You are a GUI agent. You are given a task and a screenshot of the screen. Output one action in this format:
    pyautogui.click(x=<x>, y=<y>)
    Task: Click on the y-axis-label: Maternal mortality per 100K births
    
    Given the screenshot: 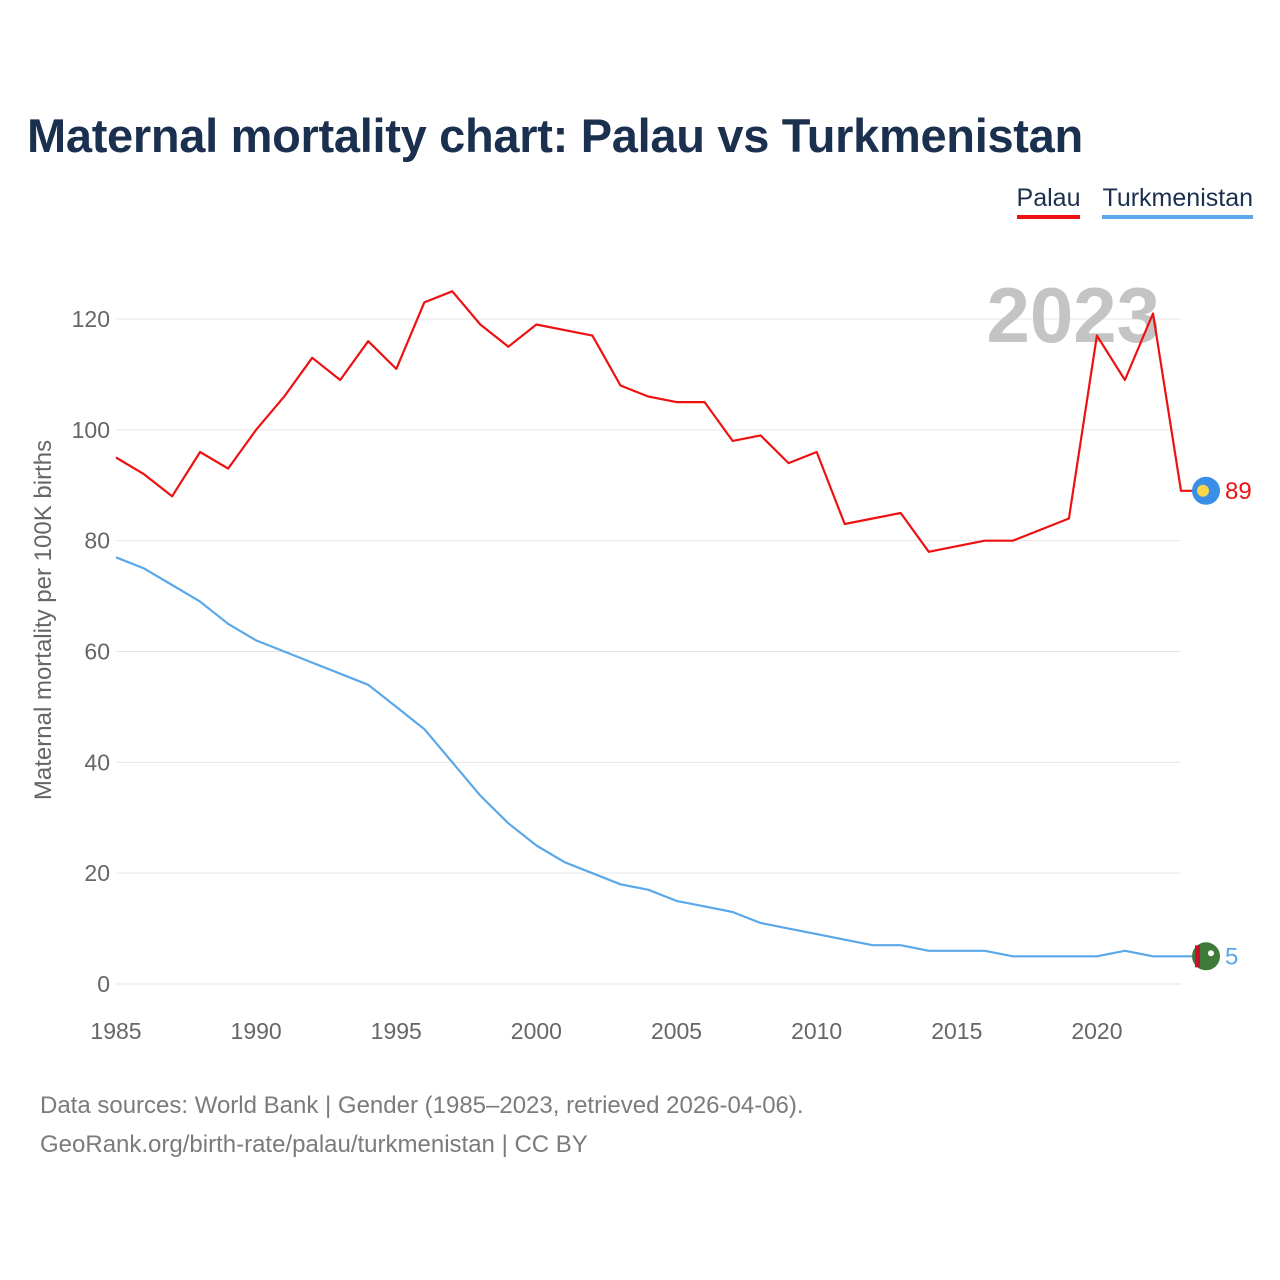 What is the action you would take?
    pyautogui.click(x=43, y=620)
    